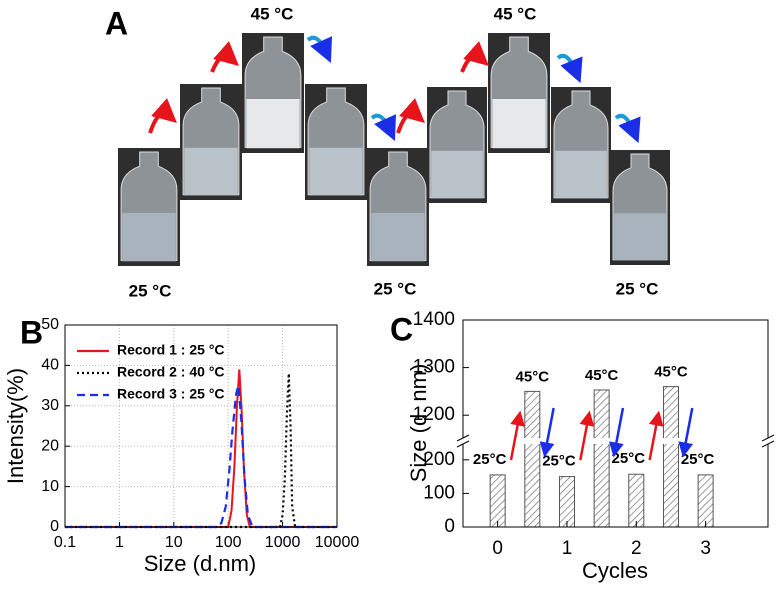  I want to click on y-tick-label: 100, so click(439, 492).